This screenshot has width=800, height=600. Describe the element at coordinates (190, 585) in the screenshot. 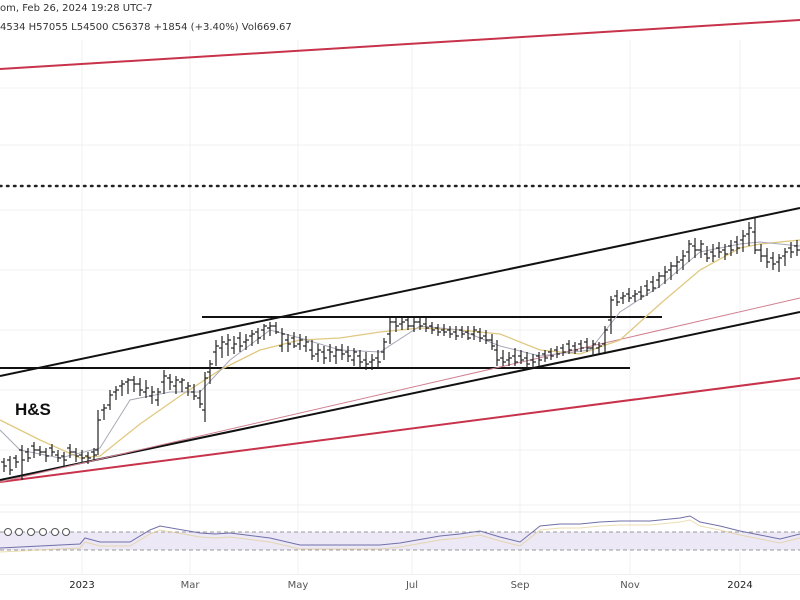

I see `x-tick-label: Mar` at that location.